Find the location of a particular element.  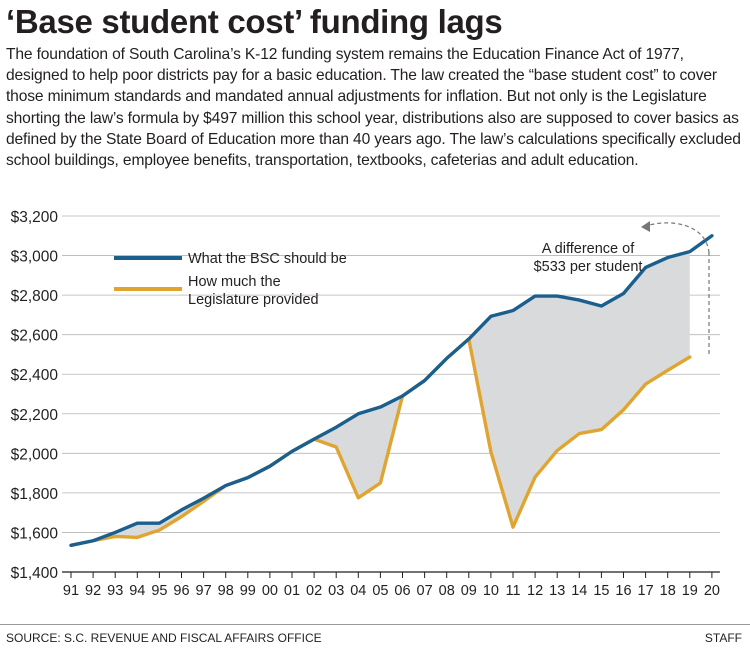

legend-label-should: What the BSC should be is located at coordinates (267, 259).